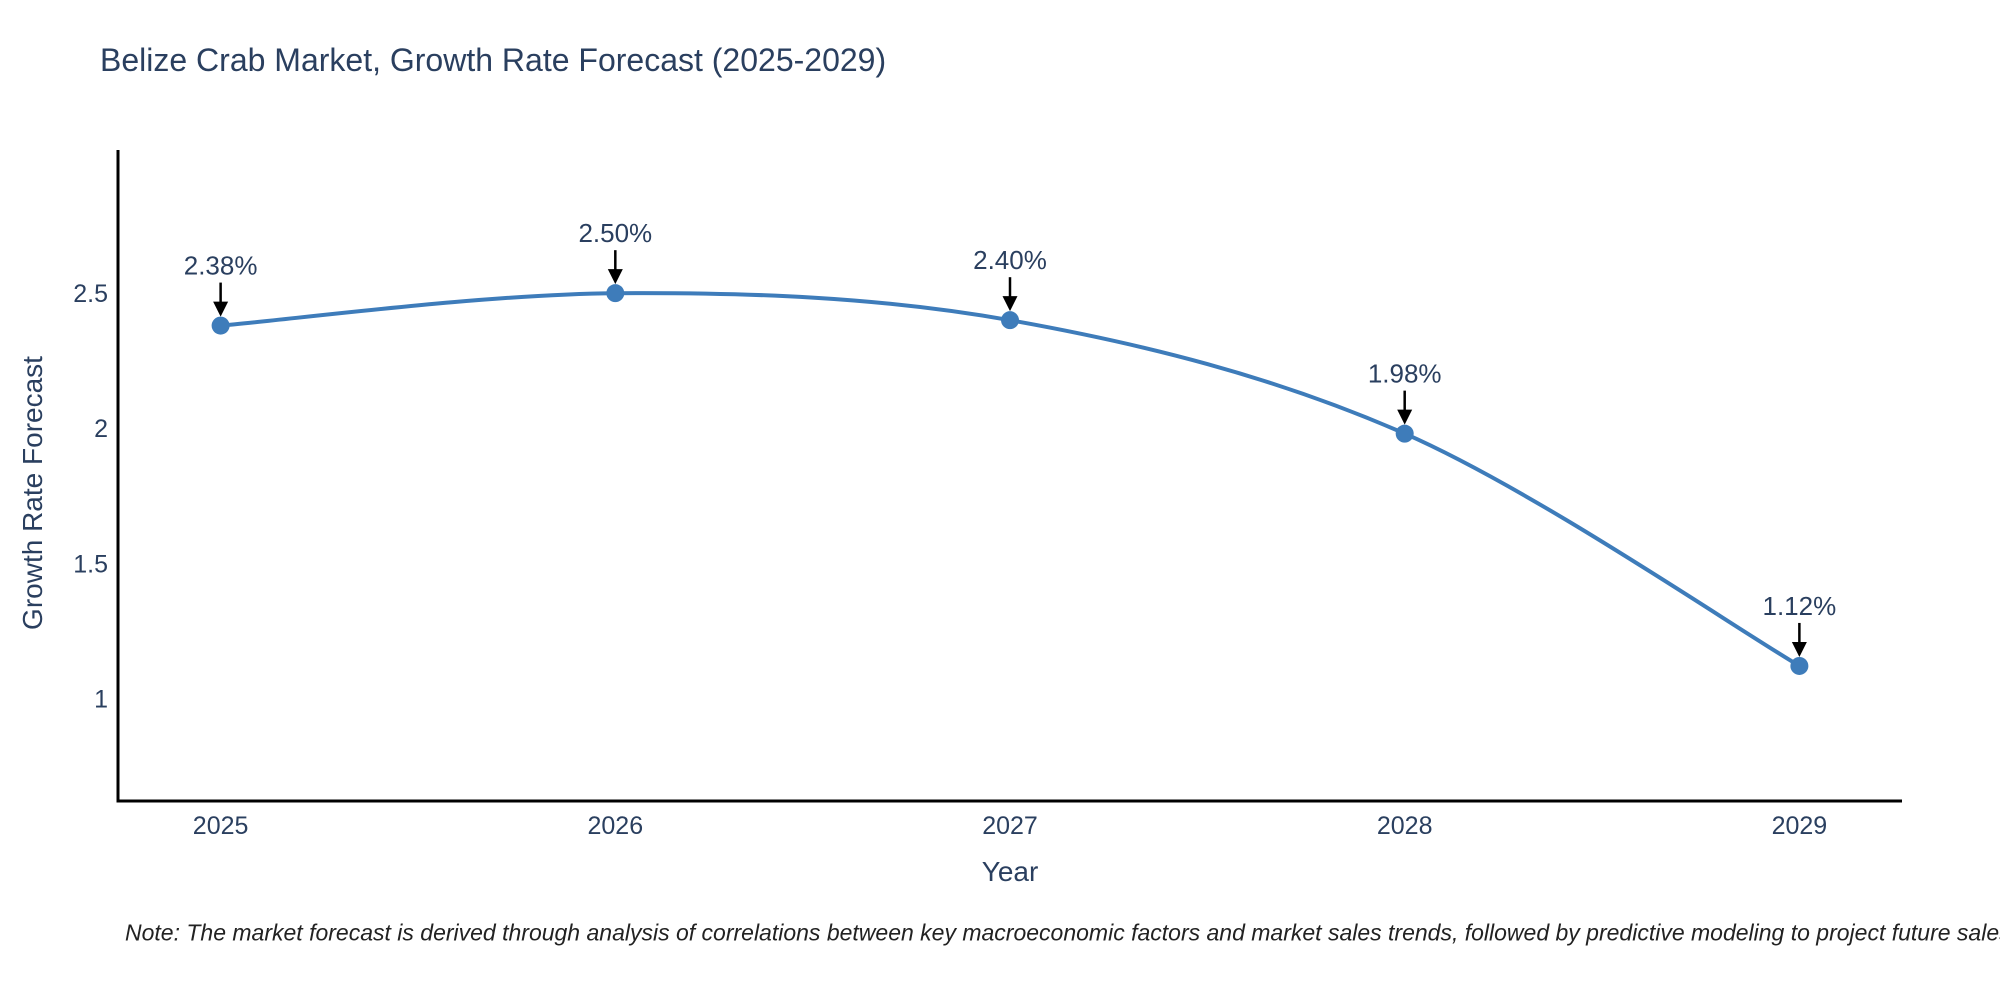 Image resolution: width=2000 pixels, height=1000 pixels. Describe the element at coordinates (90, 294) in the screenshot. I see `y-tick-label: 2.5` at that location.